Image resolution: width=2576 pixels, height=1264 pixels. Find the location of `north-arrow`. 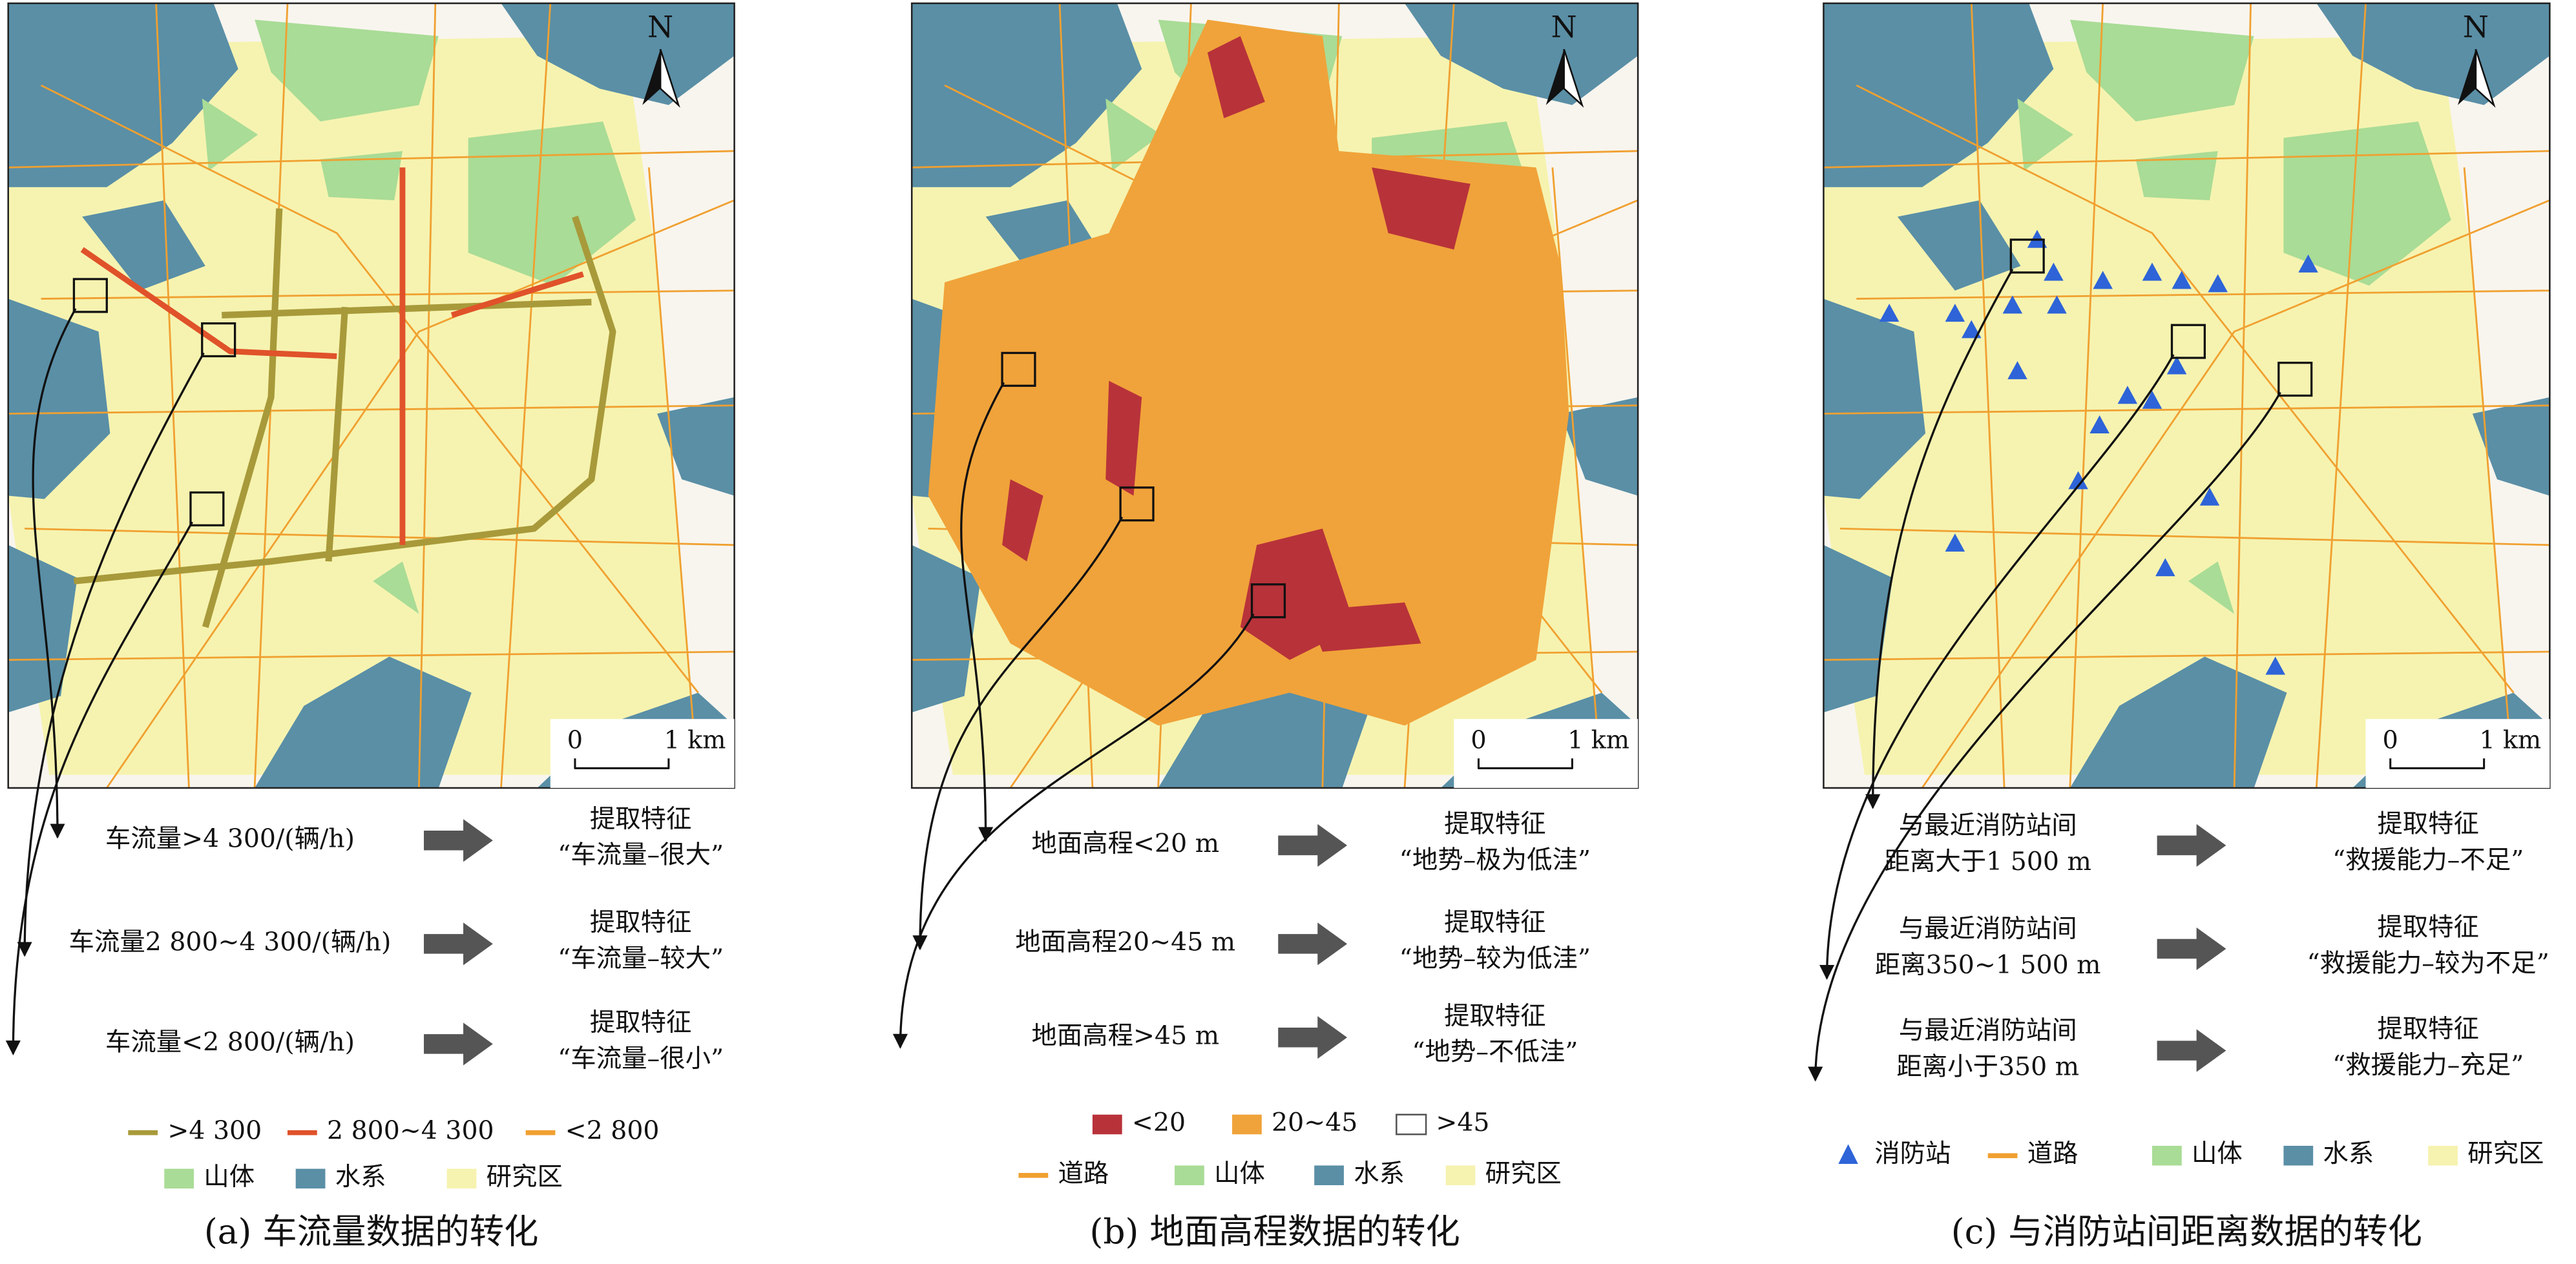

north-arrow is located at coordinates (1573, 78).